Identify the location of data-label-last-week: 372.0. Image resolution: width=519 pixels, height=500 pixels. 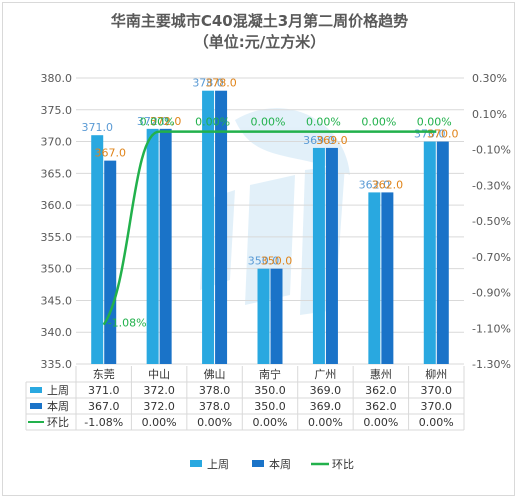
(153, 121).